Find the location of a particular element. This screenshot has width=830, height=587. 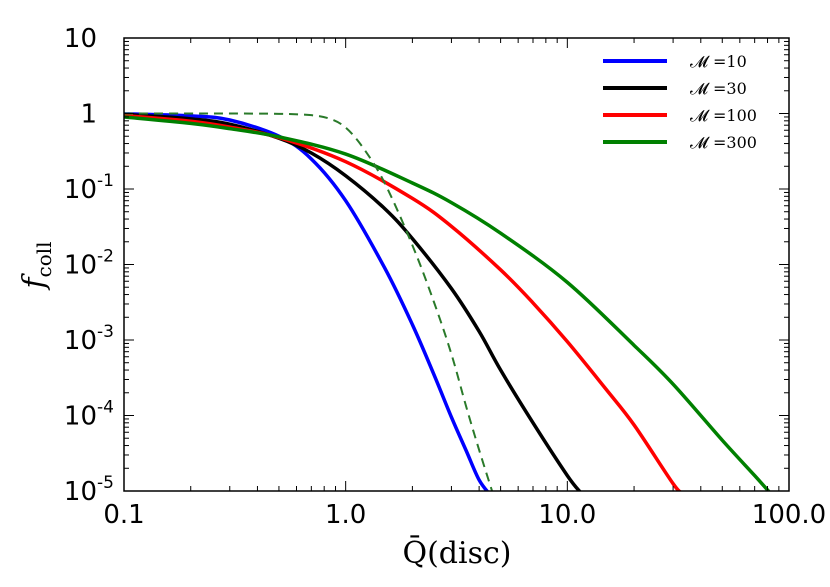

legend-label: 𝓜 =30 is located at coordinates (718, 88).